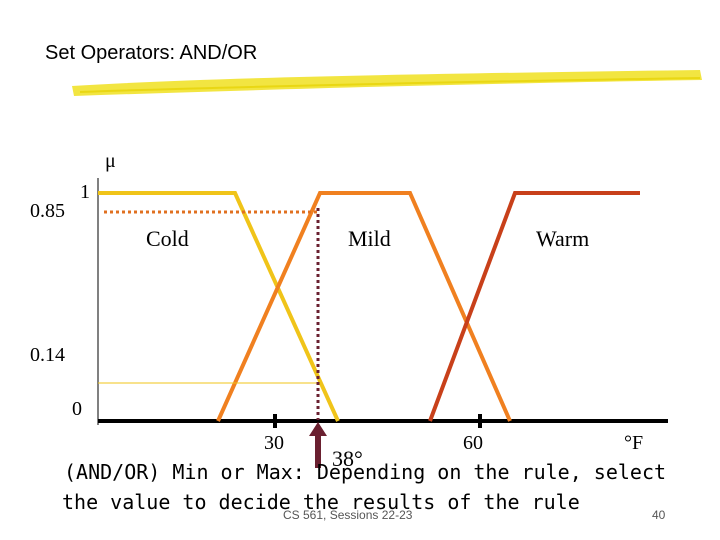  What do you see at coordinates (534, 306) in the screenshot?
I see `warm-membership-curve` at bounding box center [534, 306].